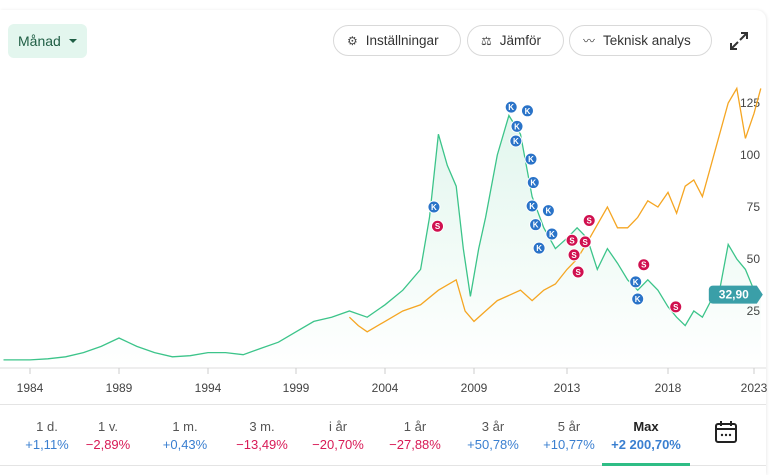  What do you see at coordinates (352, 40) in the screenshot?
I see `gear-icon: ⚙` at bounding box center [352, 40].